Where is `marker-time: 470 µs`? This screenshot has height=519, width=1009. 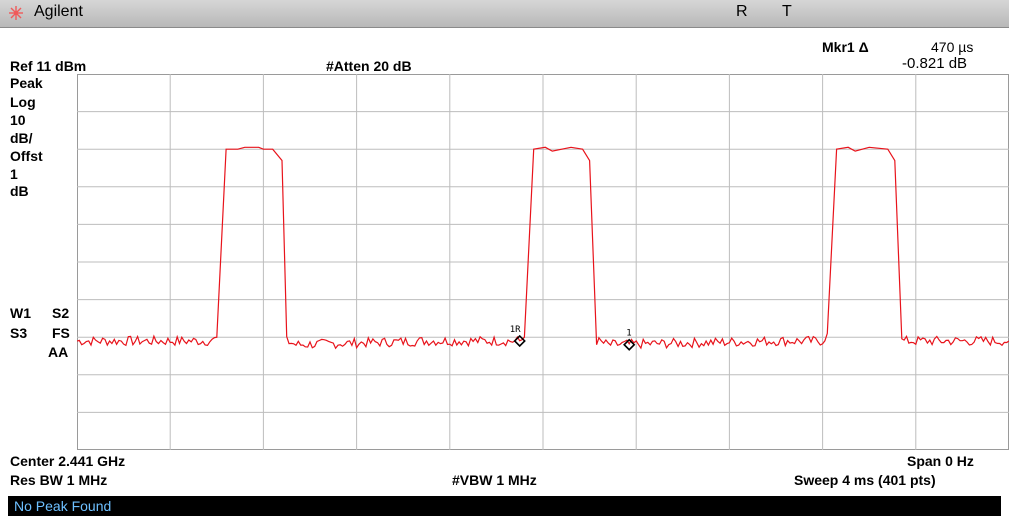 marker-time: 470 µs is located at coordinates (952, 47).